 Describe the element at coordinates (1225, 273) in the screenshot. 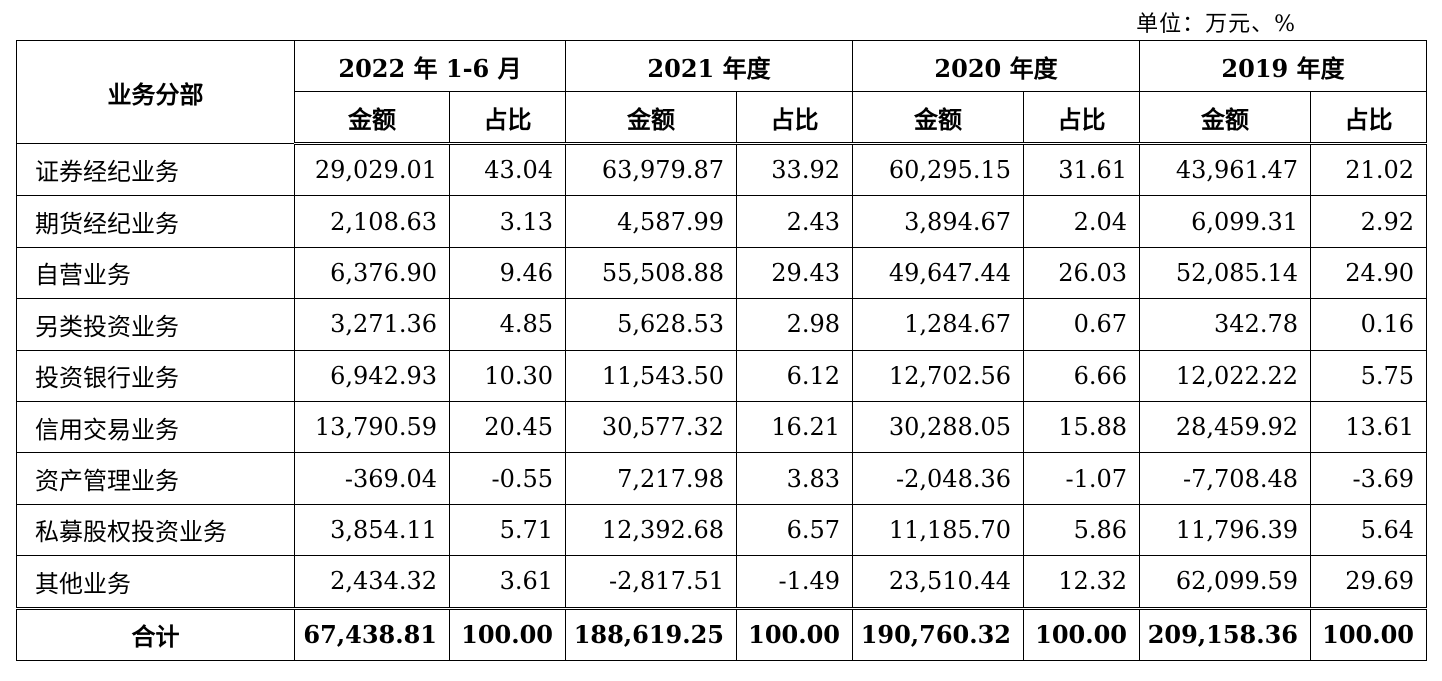

I see `amount-cell: 52,085.14` at that location.